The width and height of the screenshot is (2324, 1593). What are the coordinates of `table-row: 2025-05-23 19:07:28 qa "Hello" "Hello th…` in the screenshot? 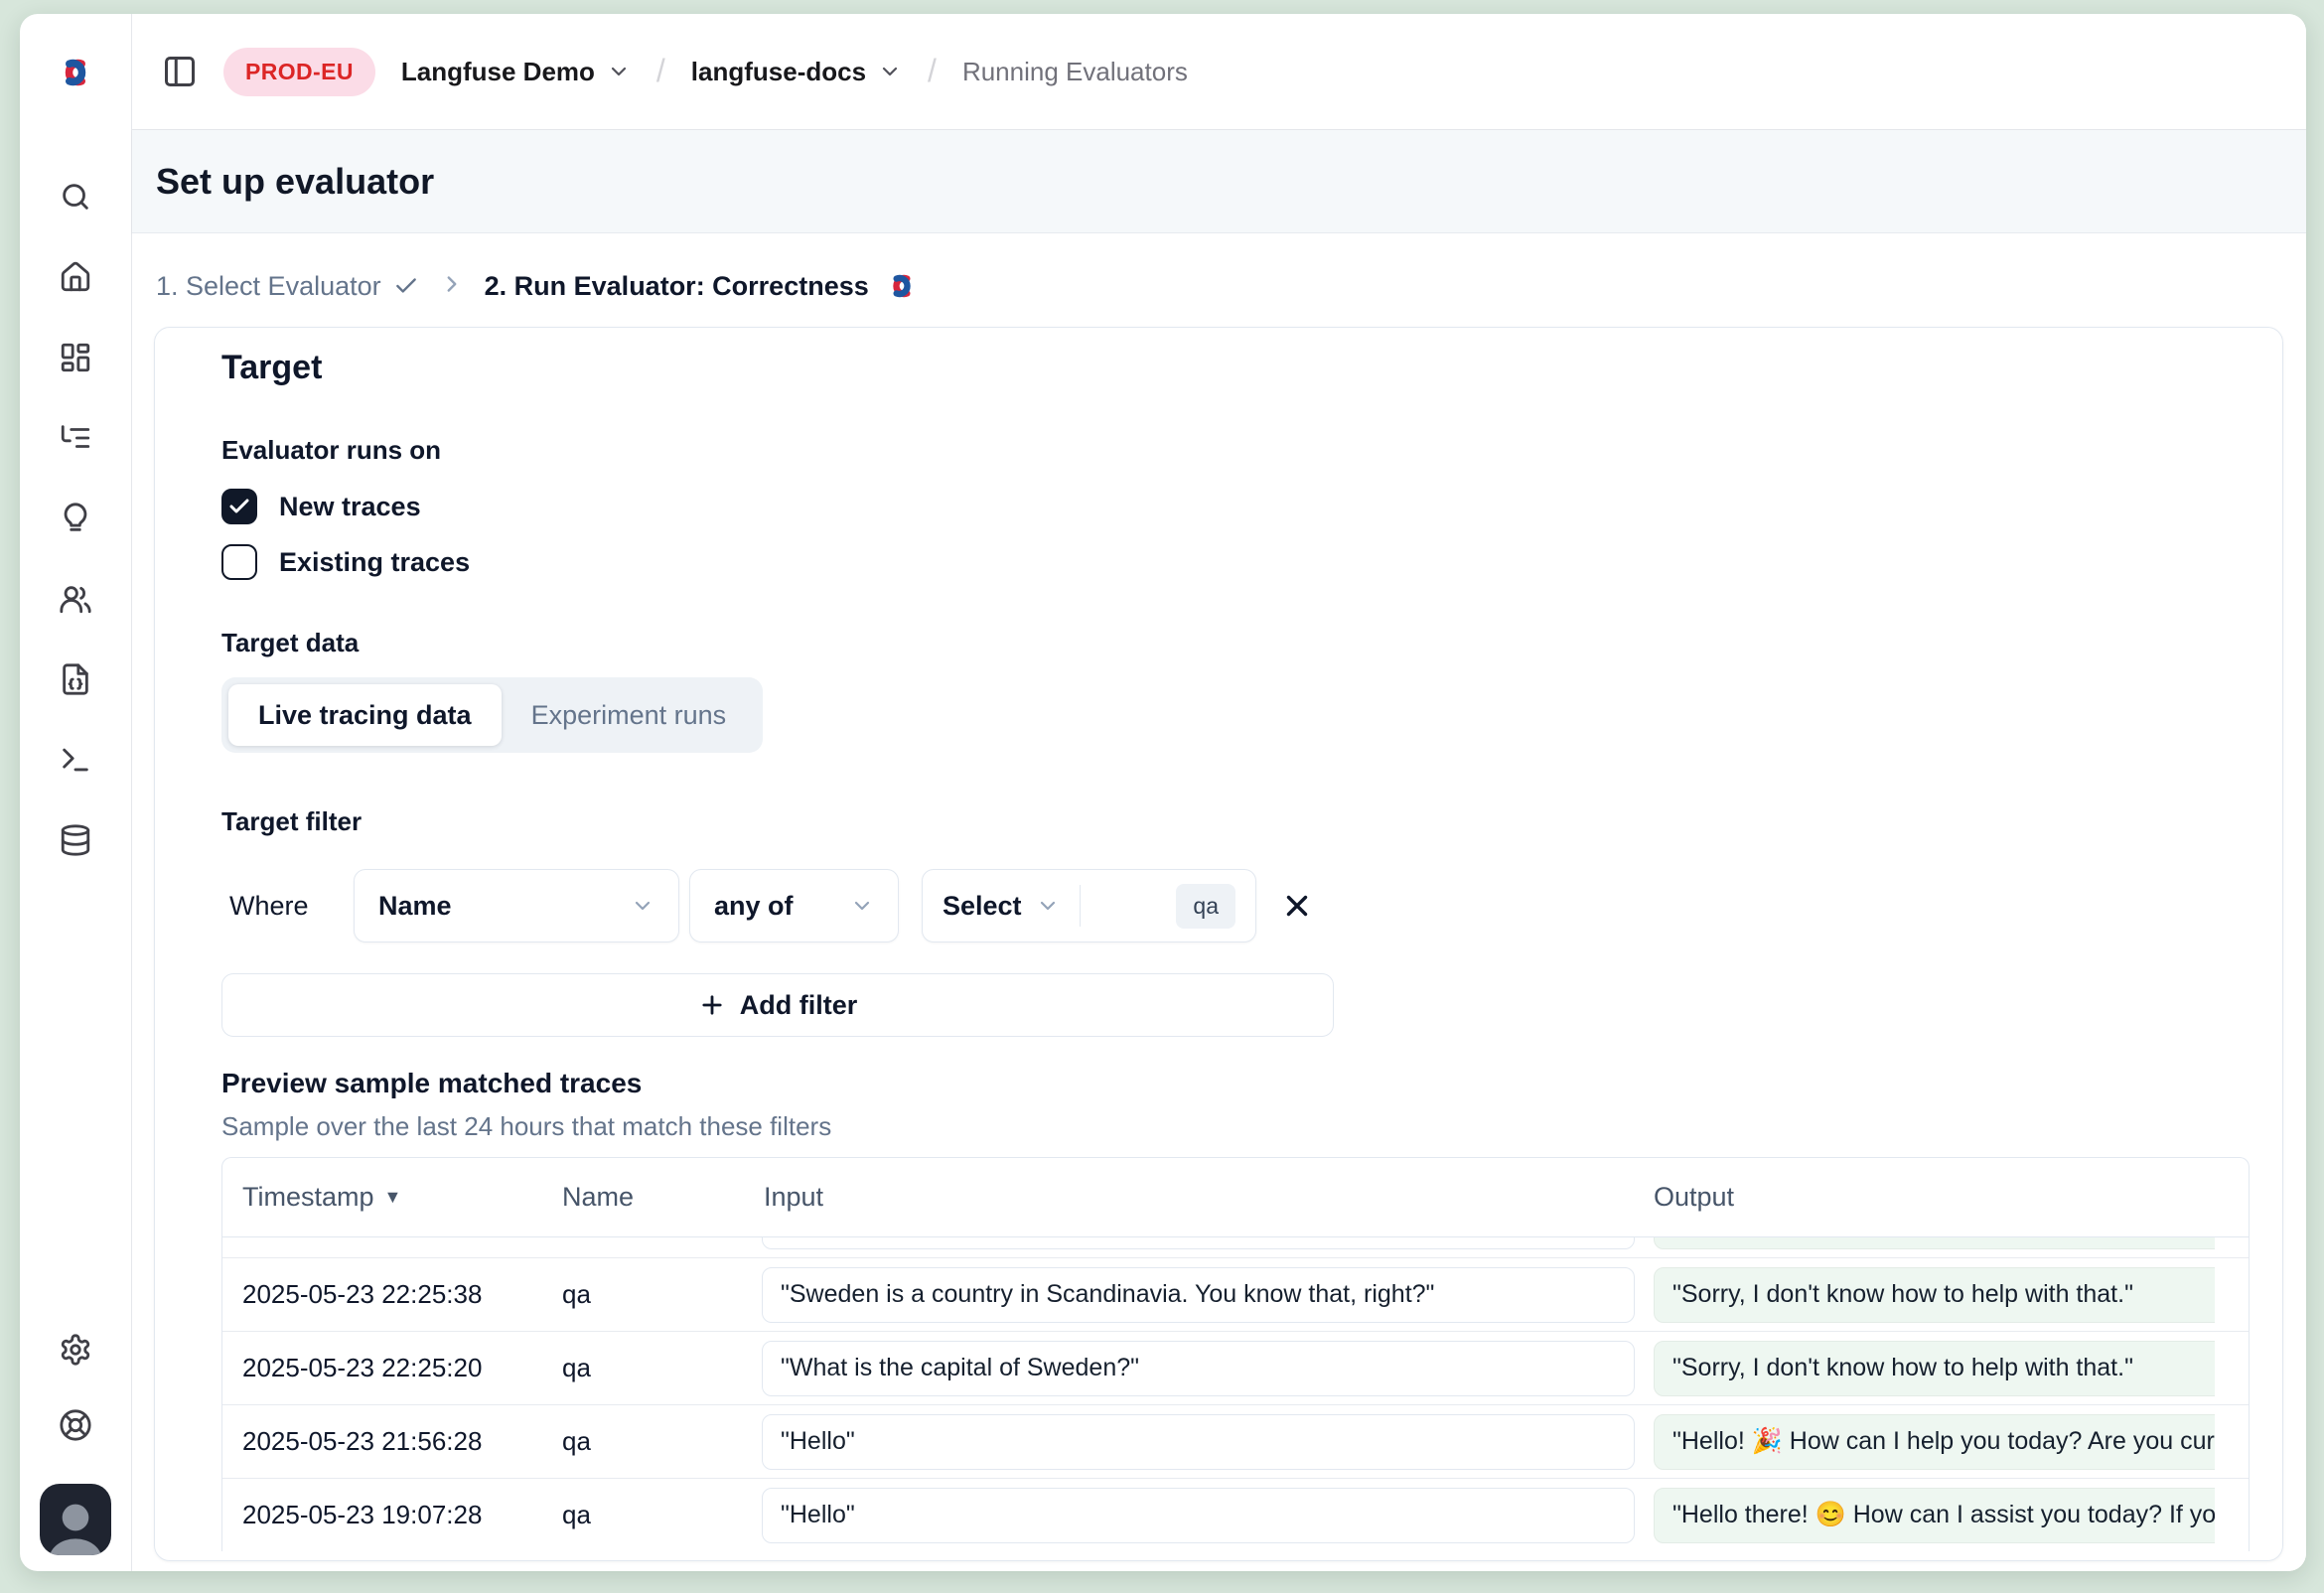 It's located at (1235, 1515).